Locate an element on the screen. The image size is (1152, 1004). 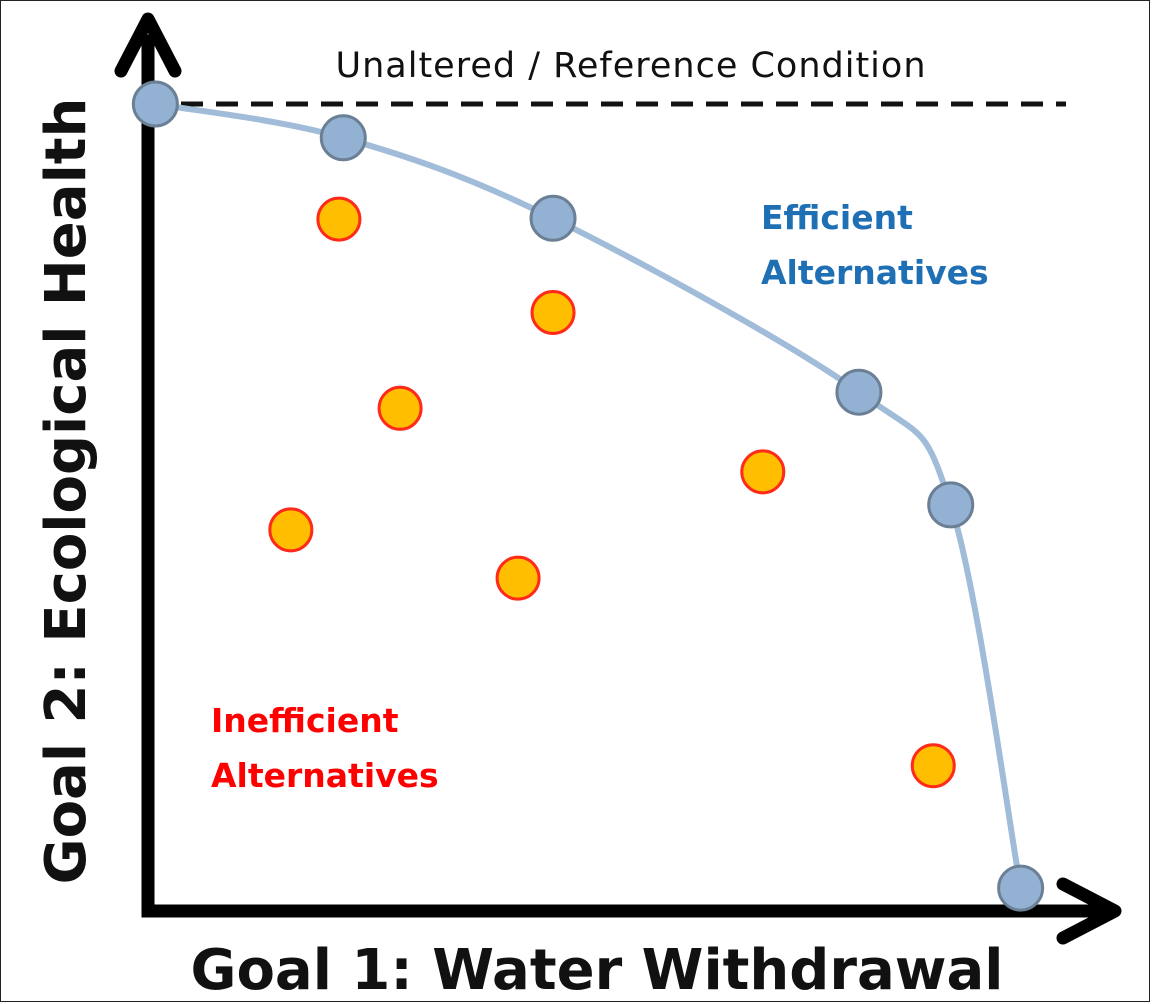
efficient-label-line-1: Efficient is located at coordinates (837, 217).